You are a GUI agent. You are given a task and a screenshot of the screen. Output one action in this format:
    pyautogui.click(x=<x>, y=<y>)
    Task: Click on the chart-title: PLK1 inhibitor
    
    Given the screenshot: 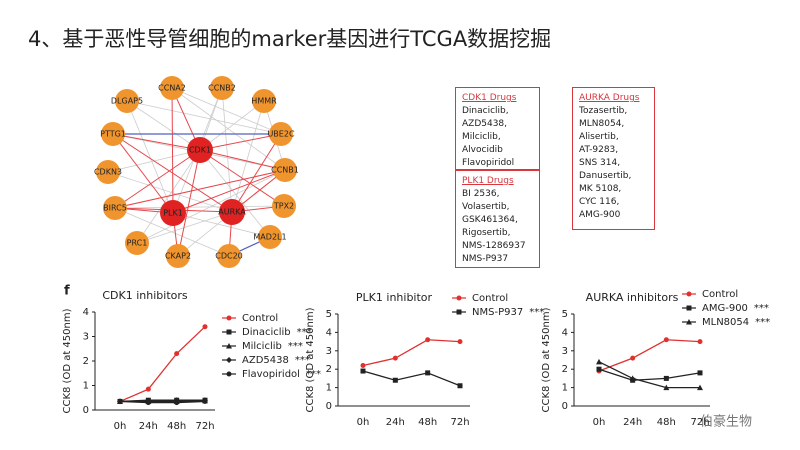 What is the action you would take?
    pyautogui.click(x=394, y=297)
    